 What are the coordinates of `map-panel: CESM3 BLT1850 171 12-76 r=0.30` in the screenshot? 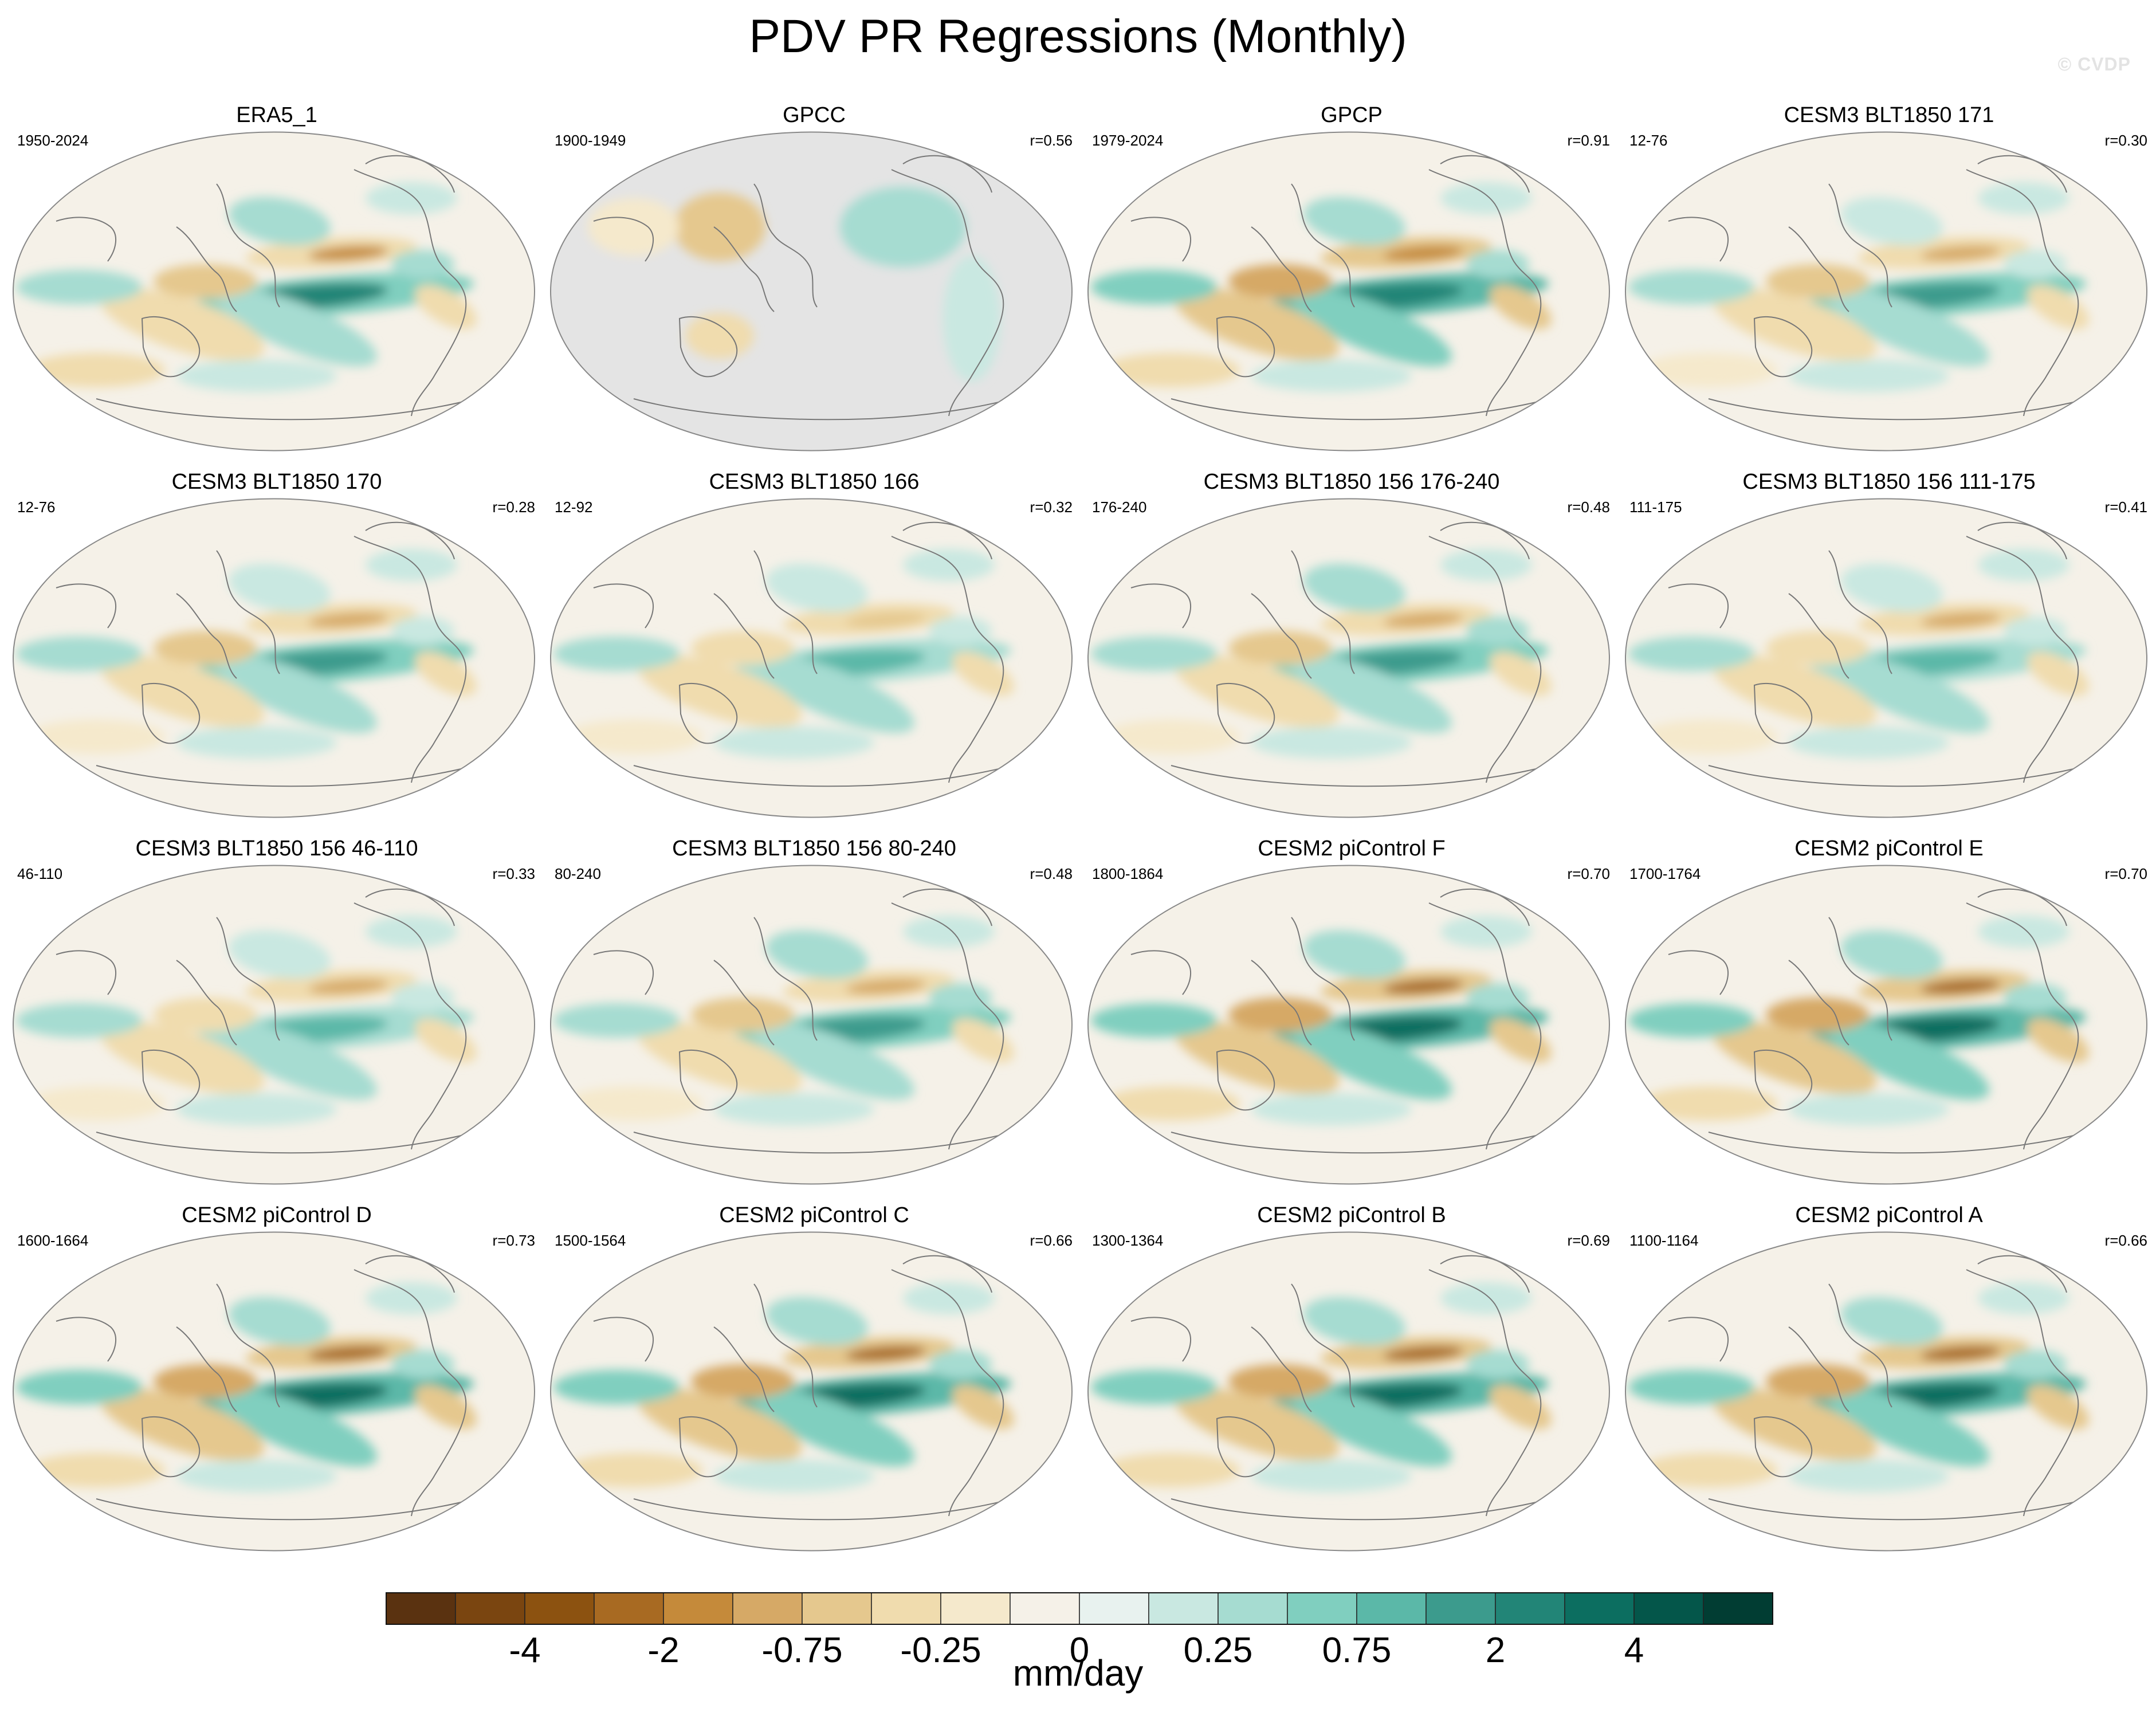 It's located at (1889, 280).